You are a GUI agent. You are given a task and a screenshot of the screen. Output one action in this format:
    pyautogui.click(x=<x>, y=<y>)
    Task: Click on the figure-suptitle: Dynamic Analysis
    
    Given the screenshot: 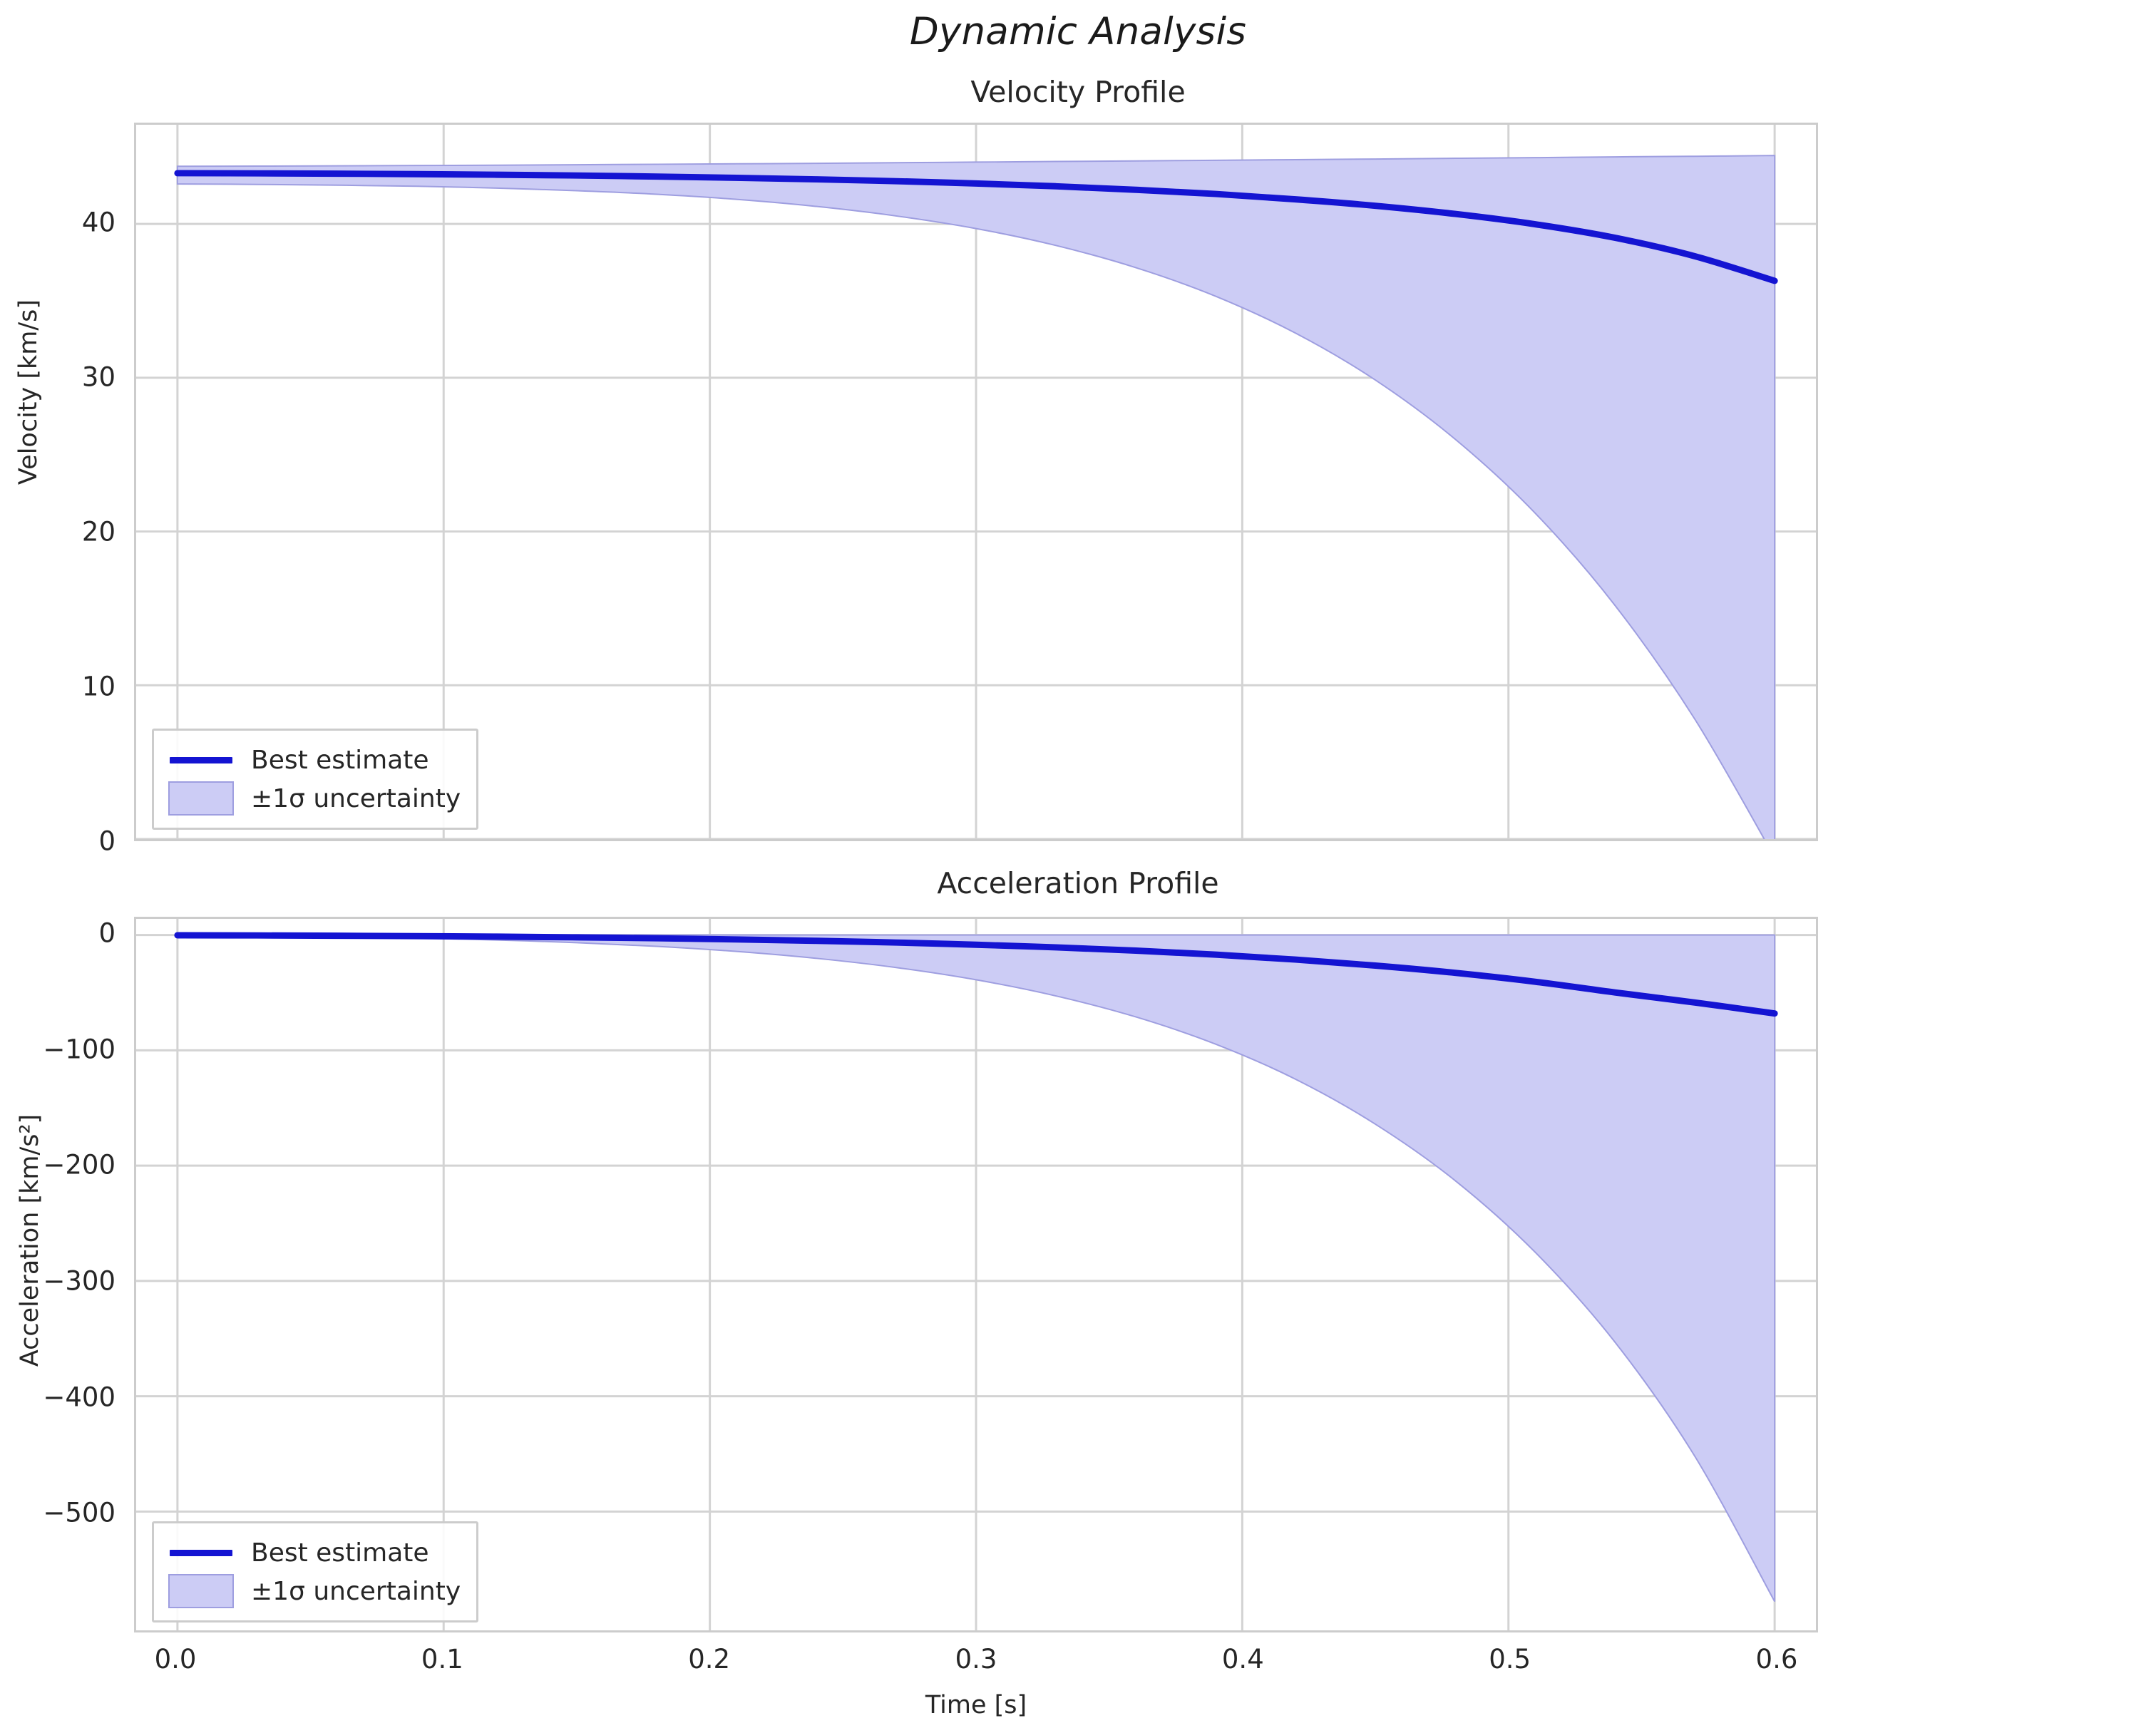 What is the action you would take?
    pyautogui.click(x=1078, y=31)
    